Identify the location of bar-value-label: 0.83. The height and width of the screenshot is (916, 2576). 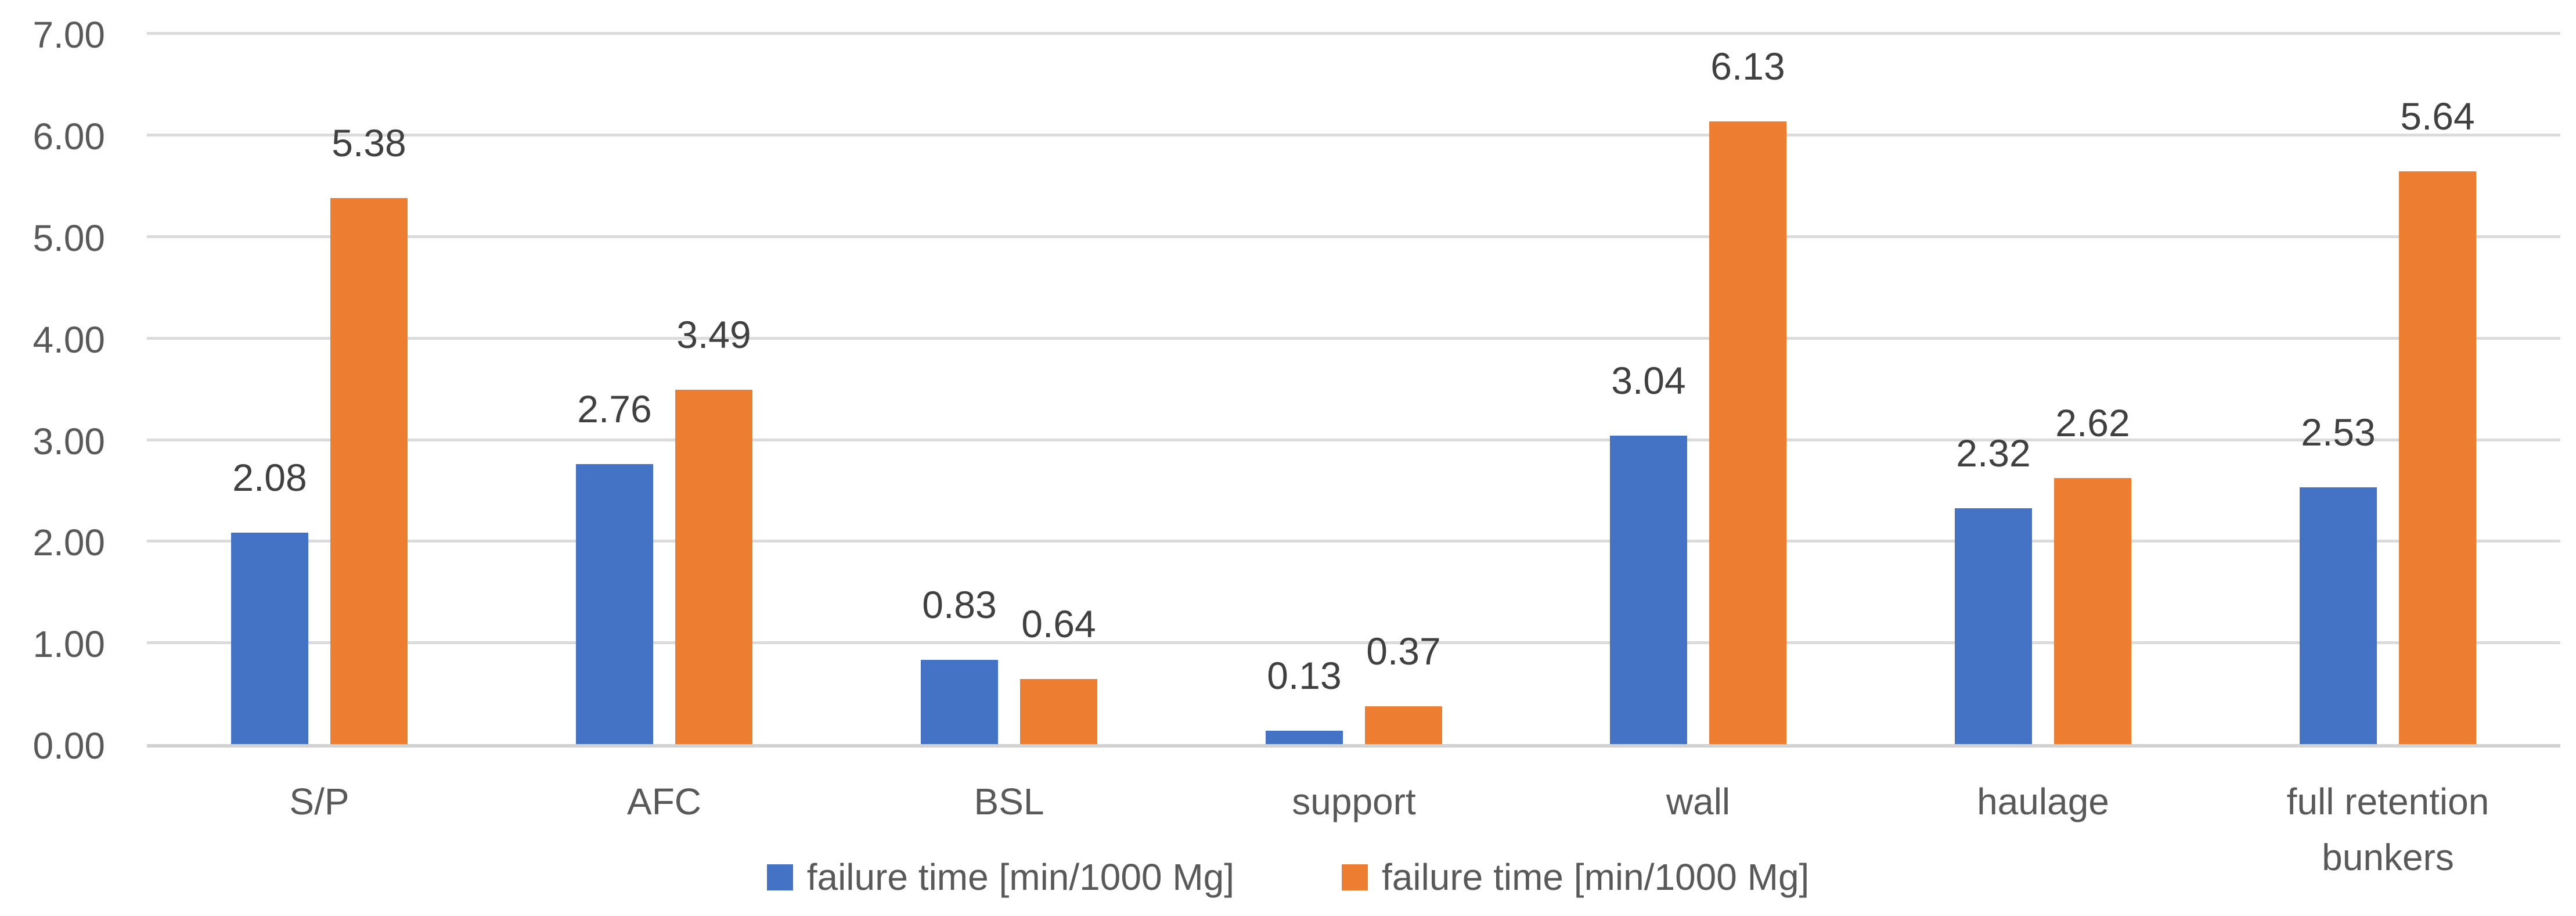
(959, 604).